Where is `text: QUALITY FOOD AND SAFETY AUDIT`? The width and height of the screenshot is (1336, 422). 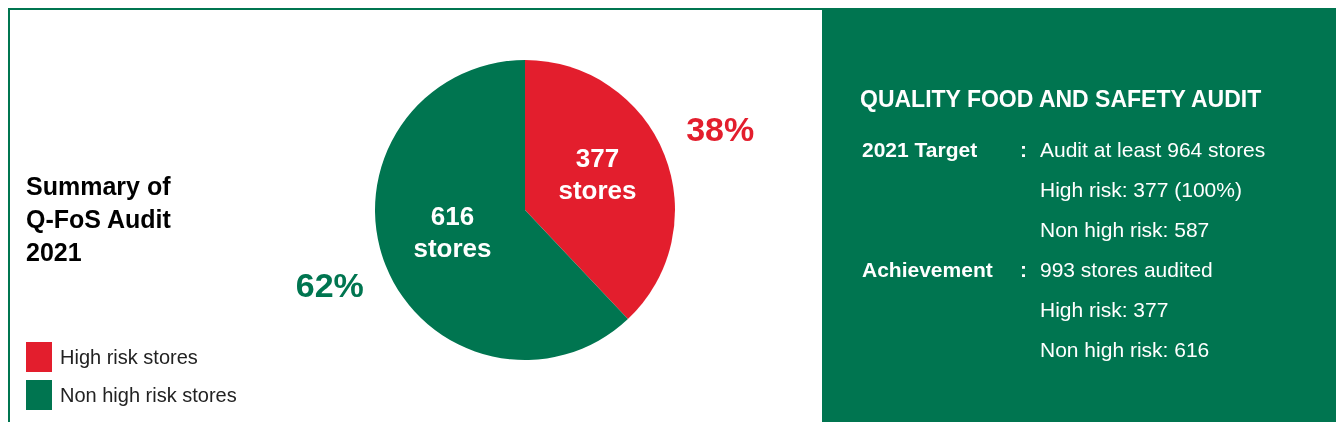
text: QUALITY FOOD AND SAFETY AUDIT is located at coordinates (1061, 99).